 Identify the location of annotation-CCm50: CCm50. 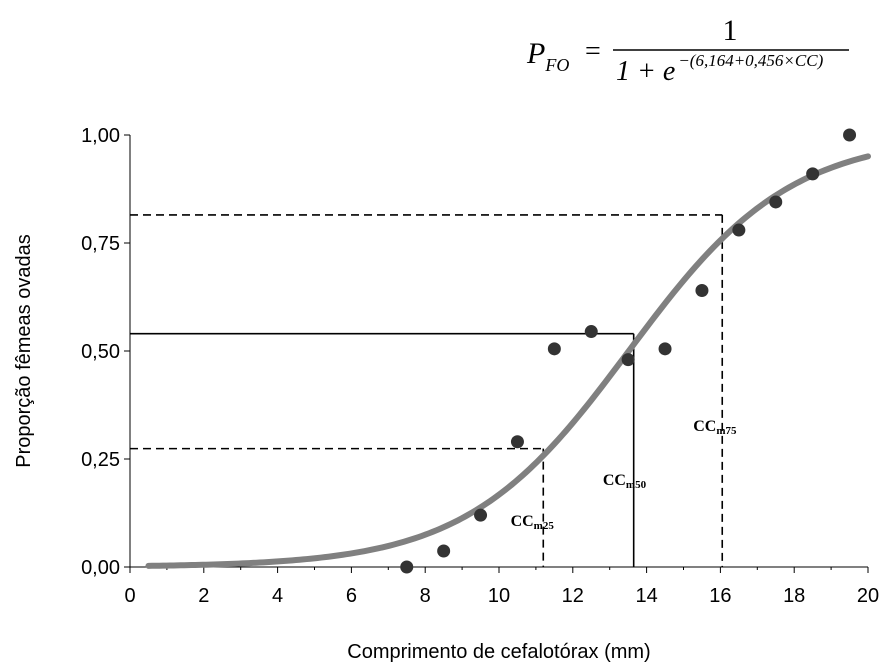
(625, 481).